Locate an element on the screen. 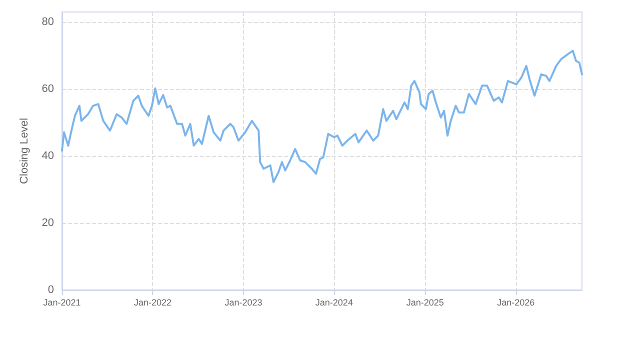 The height and width of the screenshot is (350, 623). x-tick-label: Jan-2023 is located at coordinates (243, 303).